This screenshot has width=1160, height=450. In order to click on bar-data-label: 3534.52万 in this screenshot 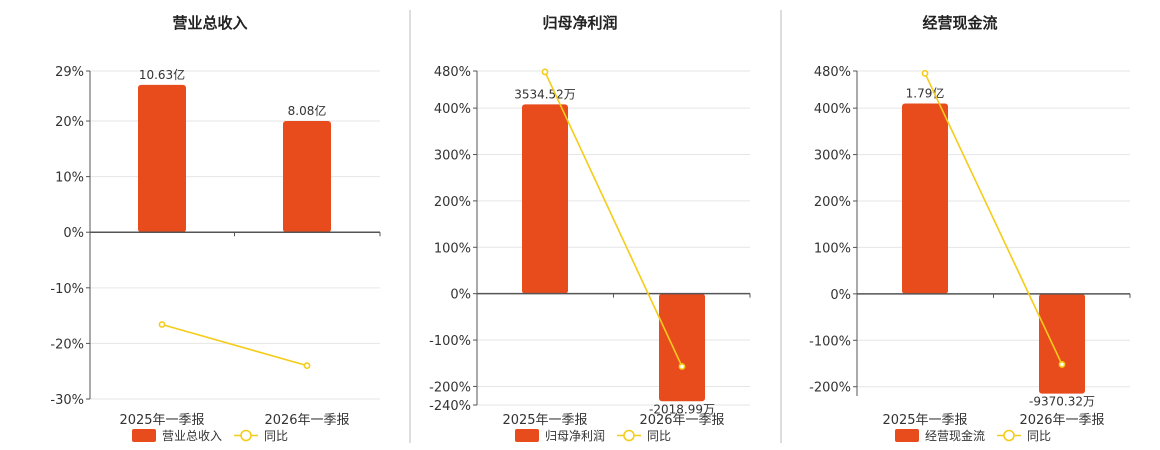, I will do `click(545, 94)`.